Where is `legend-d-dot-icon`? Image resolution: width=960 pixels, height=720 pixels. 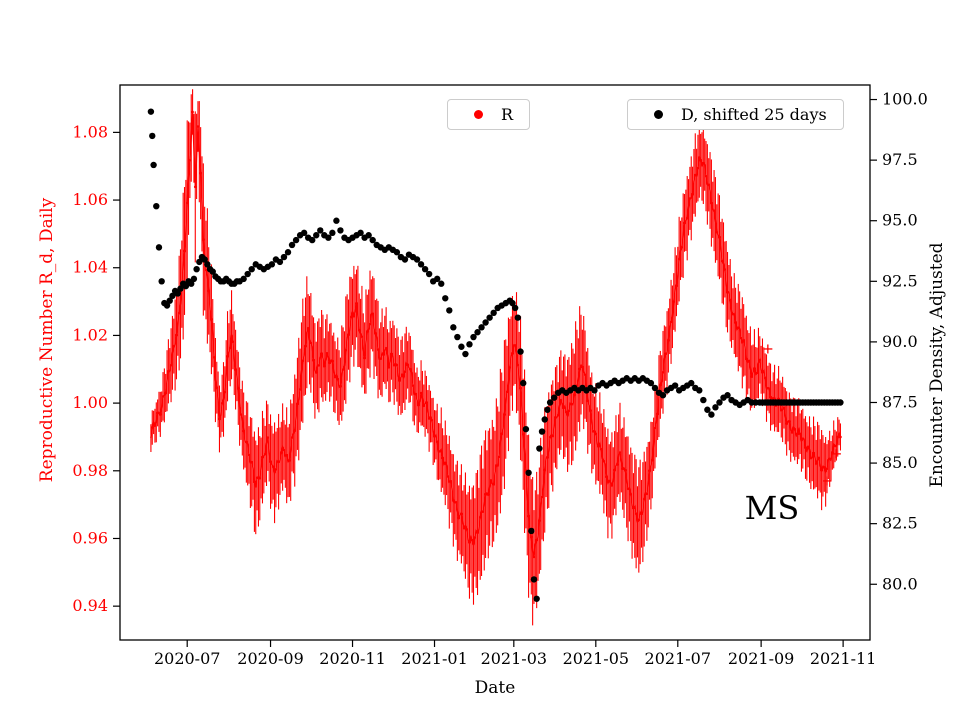 legend-d-dot-icon is located at coordinates (658, 114).